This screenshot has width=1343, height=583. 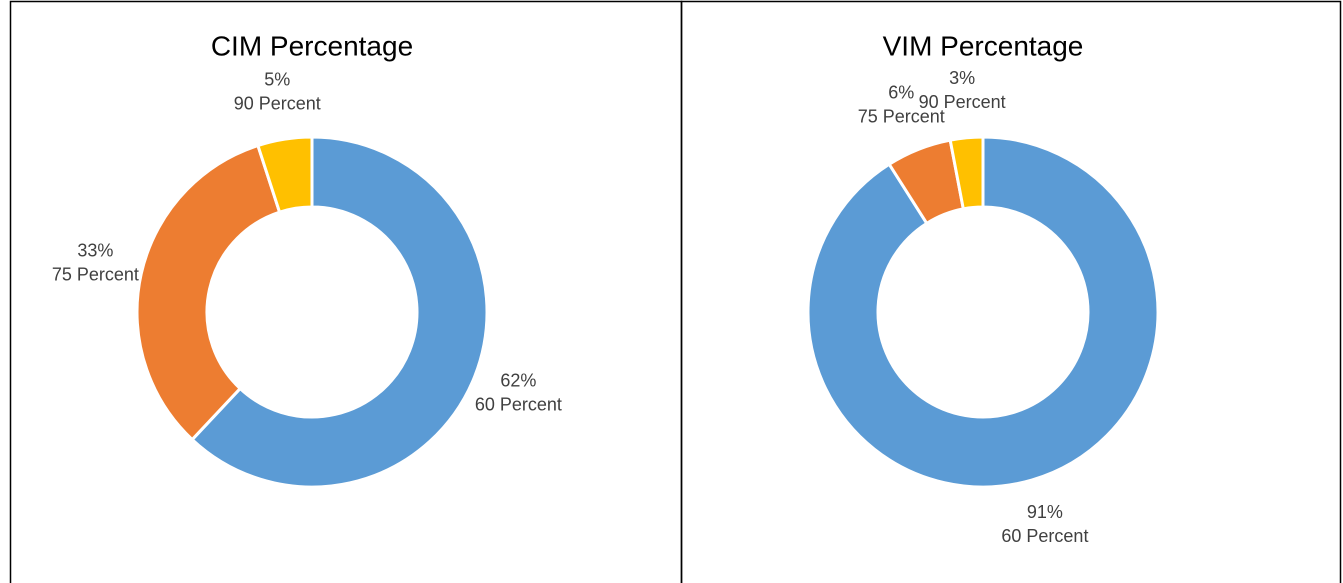 I want to click on data-label: 6% 75 Percent, so click(x=901, y=104).